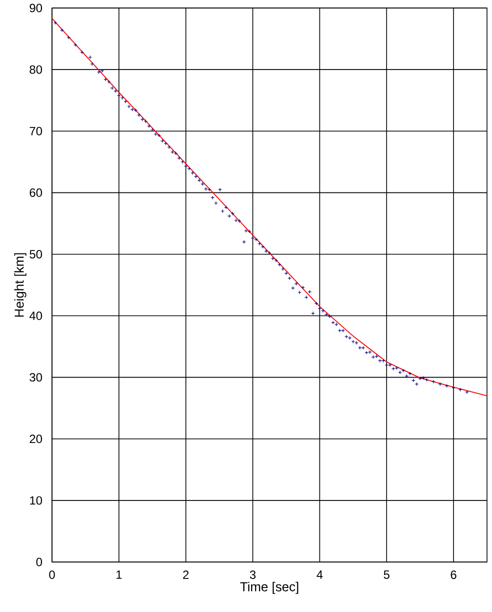 The image size is (492, 612). Describe the element at coordinates (36, 69) in the screenshot. I see `y-tick-label: 80` at that location.